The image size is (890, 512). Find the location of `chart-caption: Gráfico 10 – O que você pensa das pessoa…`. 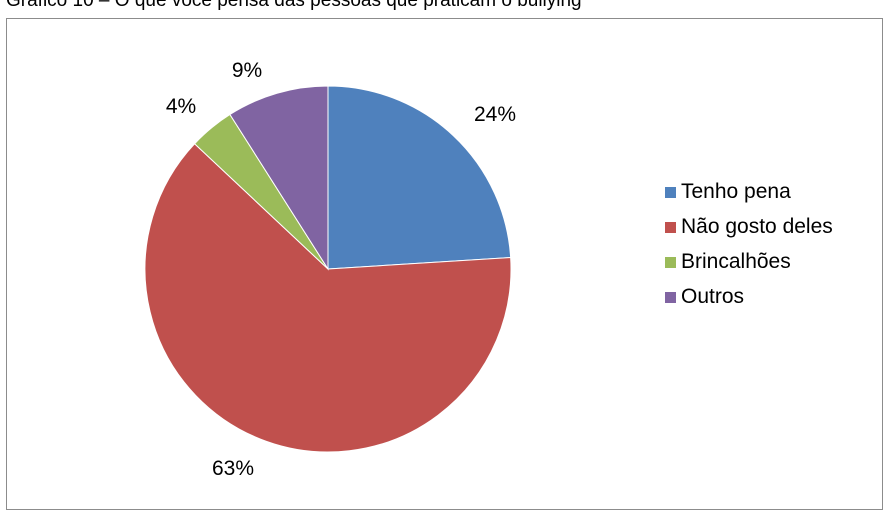

chart-caption: Gráfico 10 – O que você pensa das pessoa… is located at coordinates (294, 5).